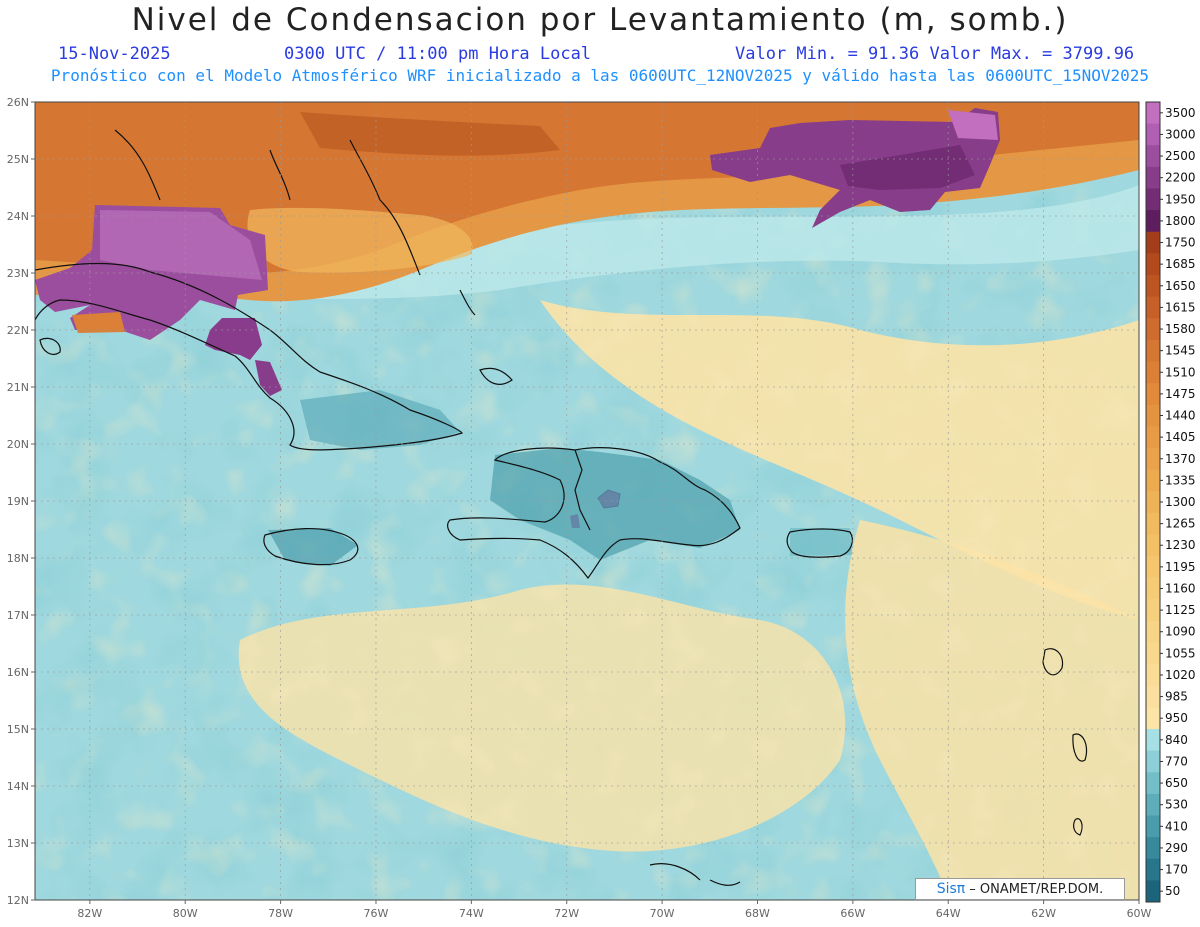 This screenshot has height=927, width=1200. What do you see at coordinates (376, 913) in the screenshot?
I see `lon-tick-label: 76W` at bounding box center [376, 913].